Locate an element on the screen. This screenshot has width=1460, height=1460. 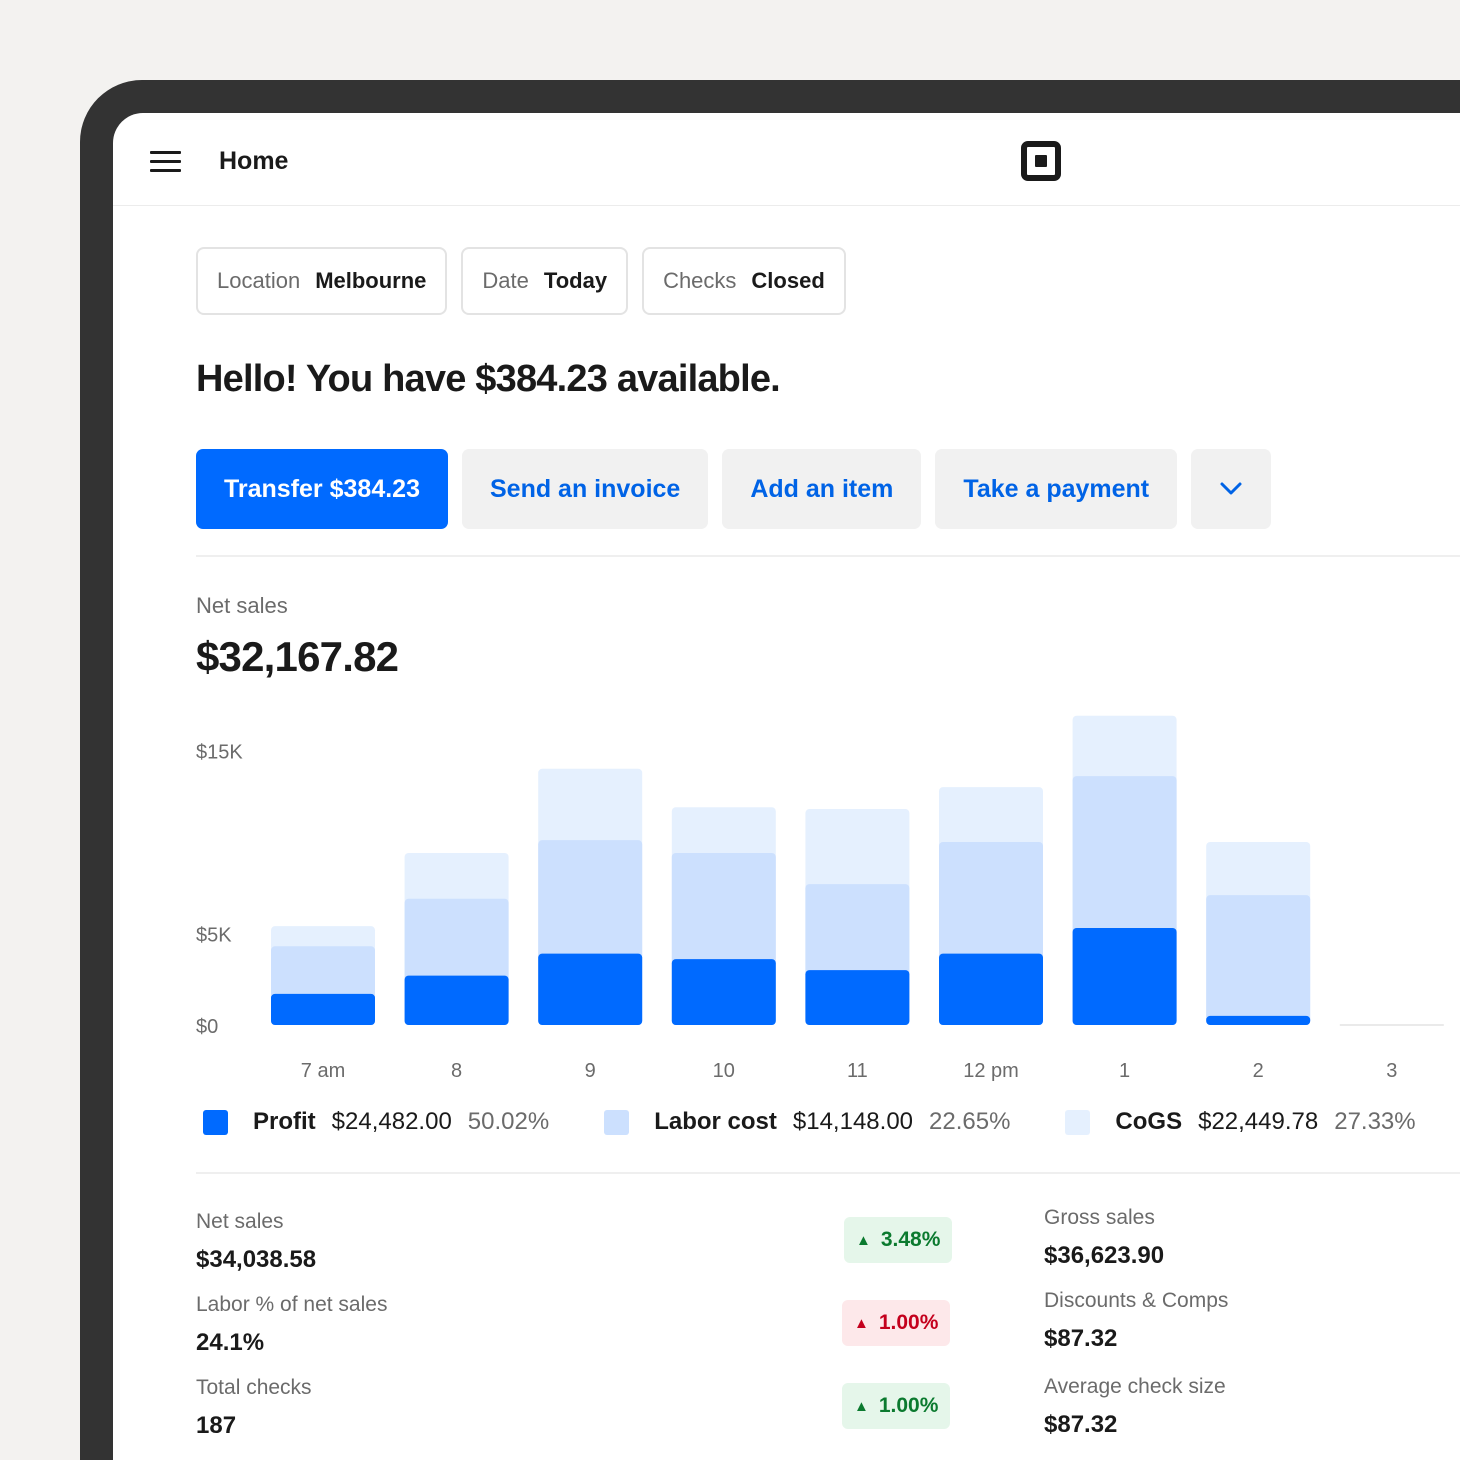
change-badge-net-sales: ▲ 3.48% is located at coordinates (898, 1240).